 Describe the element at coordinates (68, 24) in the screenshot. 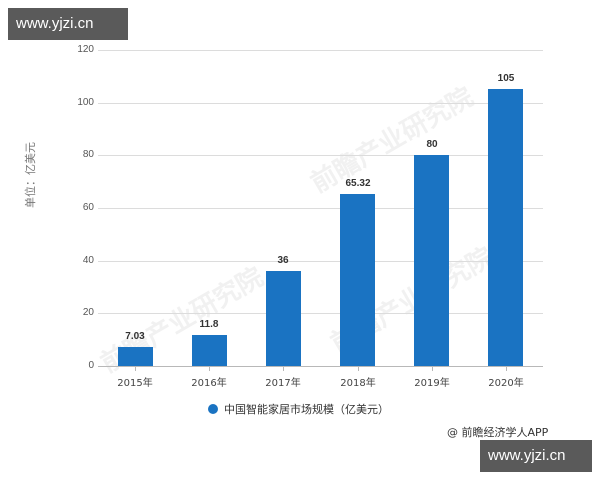

I see `site-watermark-top: www.yjzi.cn` at that location.